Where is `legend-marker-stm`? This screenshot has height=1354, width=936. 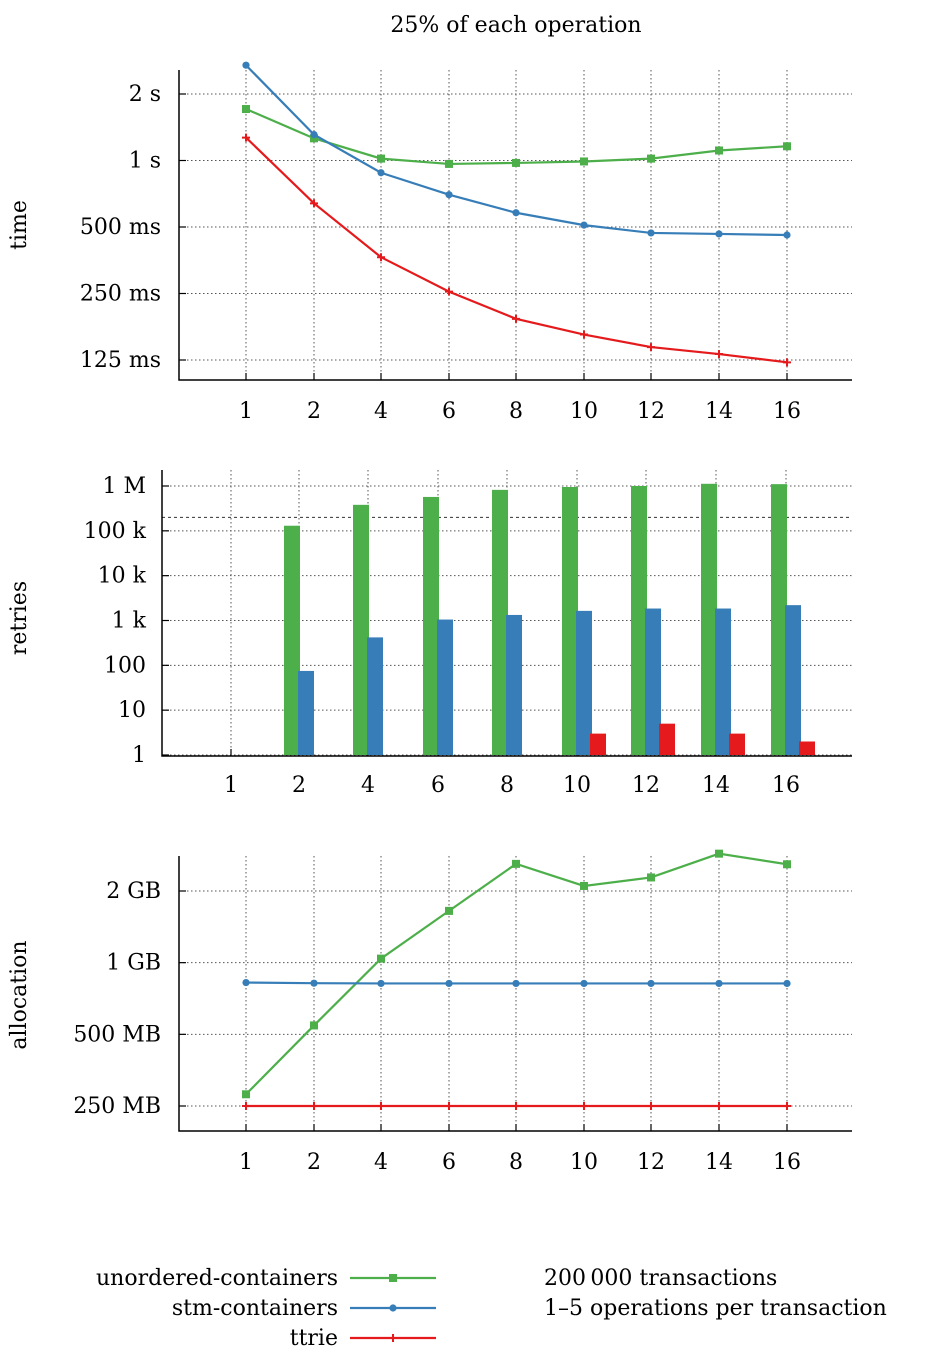 legend-marker-stm is located at coordinates (393, 1308).